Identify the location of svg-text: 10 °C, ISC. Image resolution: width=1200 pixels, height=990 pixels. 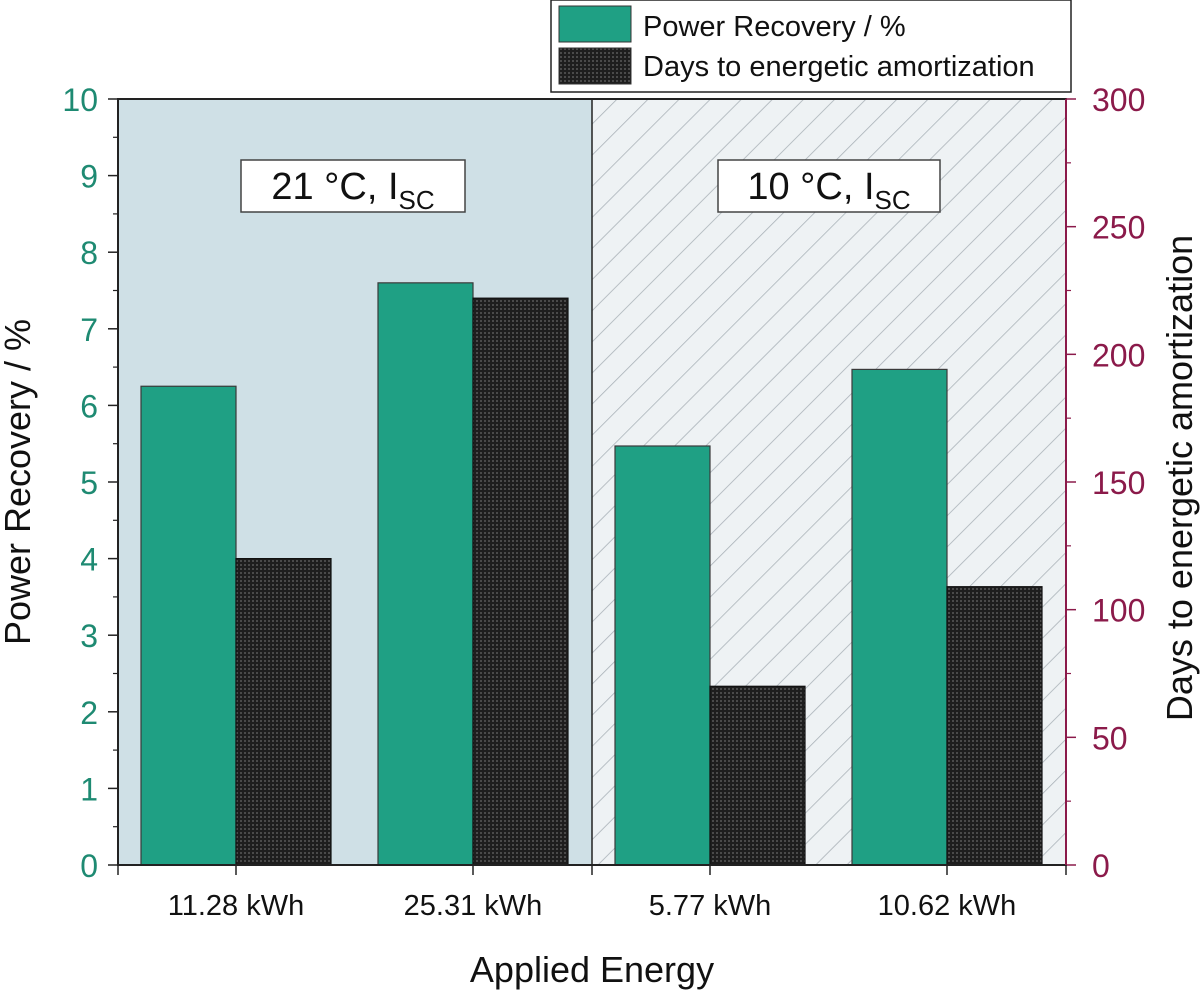
(828, 190).